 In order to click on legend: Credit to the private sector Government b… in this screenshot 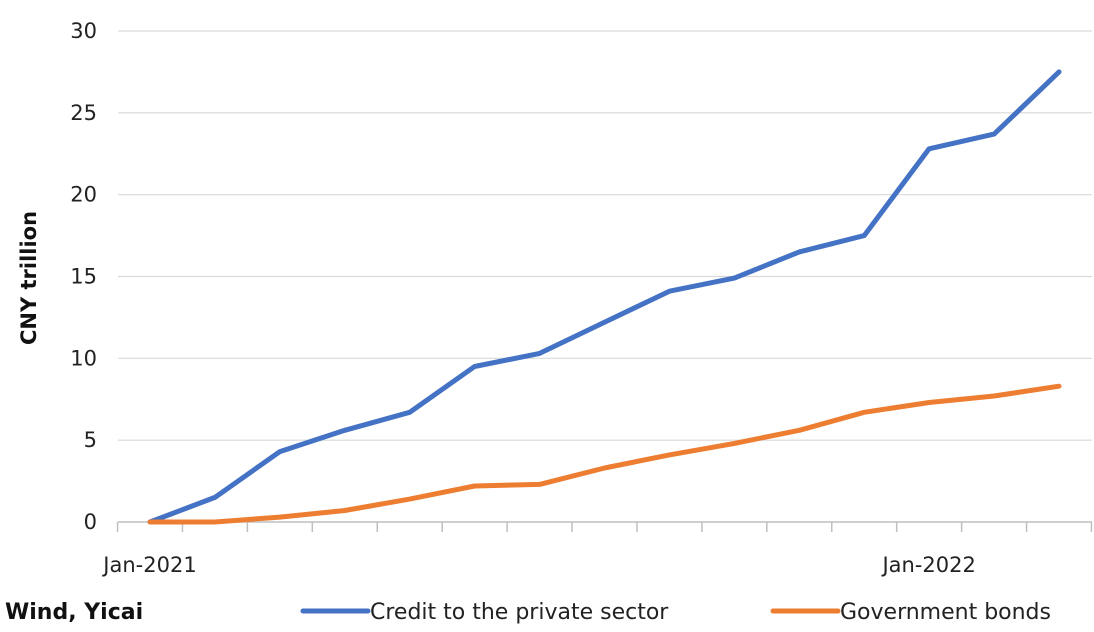, I will do `click(675, 612)`.